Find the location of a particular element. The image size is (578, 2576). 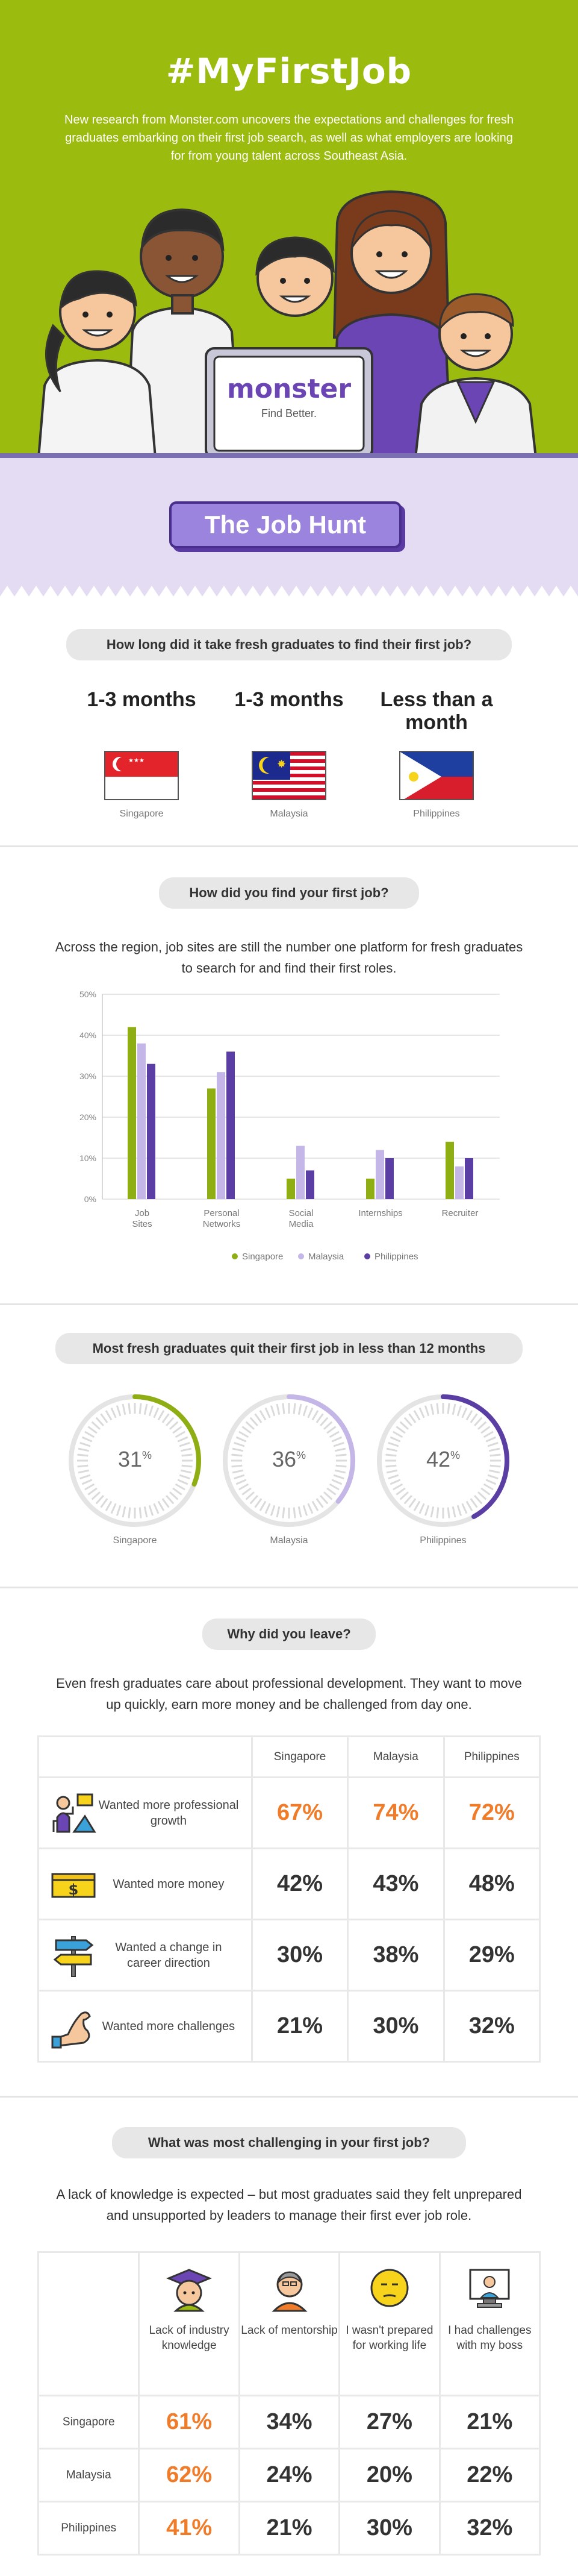

cell-value: 62% is located at coordinates (189, 2475).